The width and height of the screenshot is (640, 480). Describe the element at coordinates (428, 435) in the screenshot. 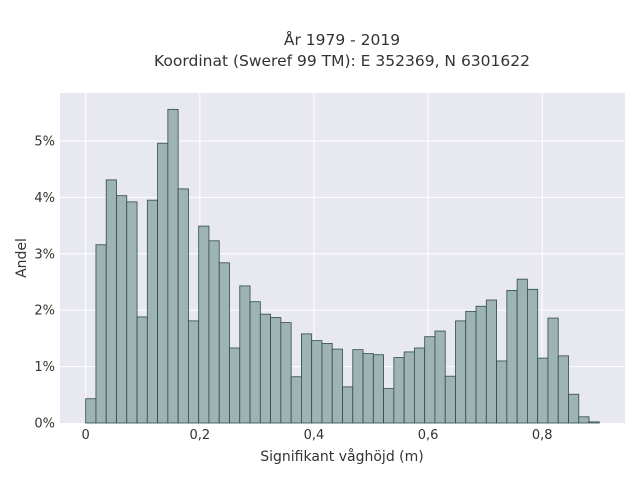

I see `x-tick-label: 0,6` at that location.